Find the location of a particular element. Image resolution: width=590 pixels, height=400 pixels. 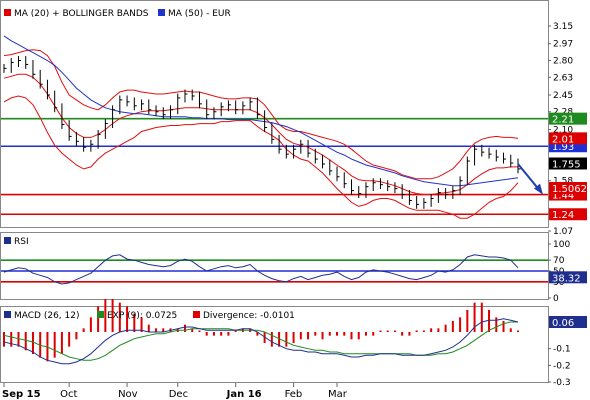

price-ytick-label: 1.58 is located at coordinates (563, 182).